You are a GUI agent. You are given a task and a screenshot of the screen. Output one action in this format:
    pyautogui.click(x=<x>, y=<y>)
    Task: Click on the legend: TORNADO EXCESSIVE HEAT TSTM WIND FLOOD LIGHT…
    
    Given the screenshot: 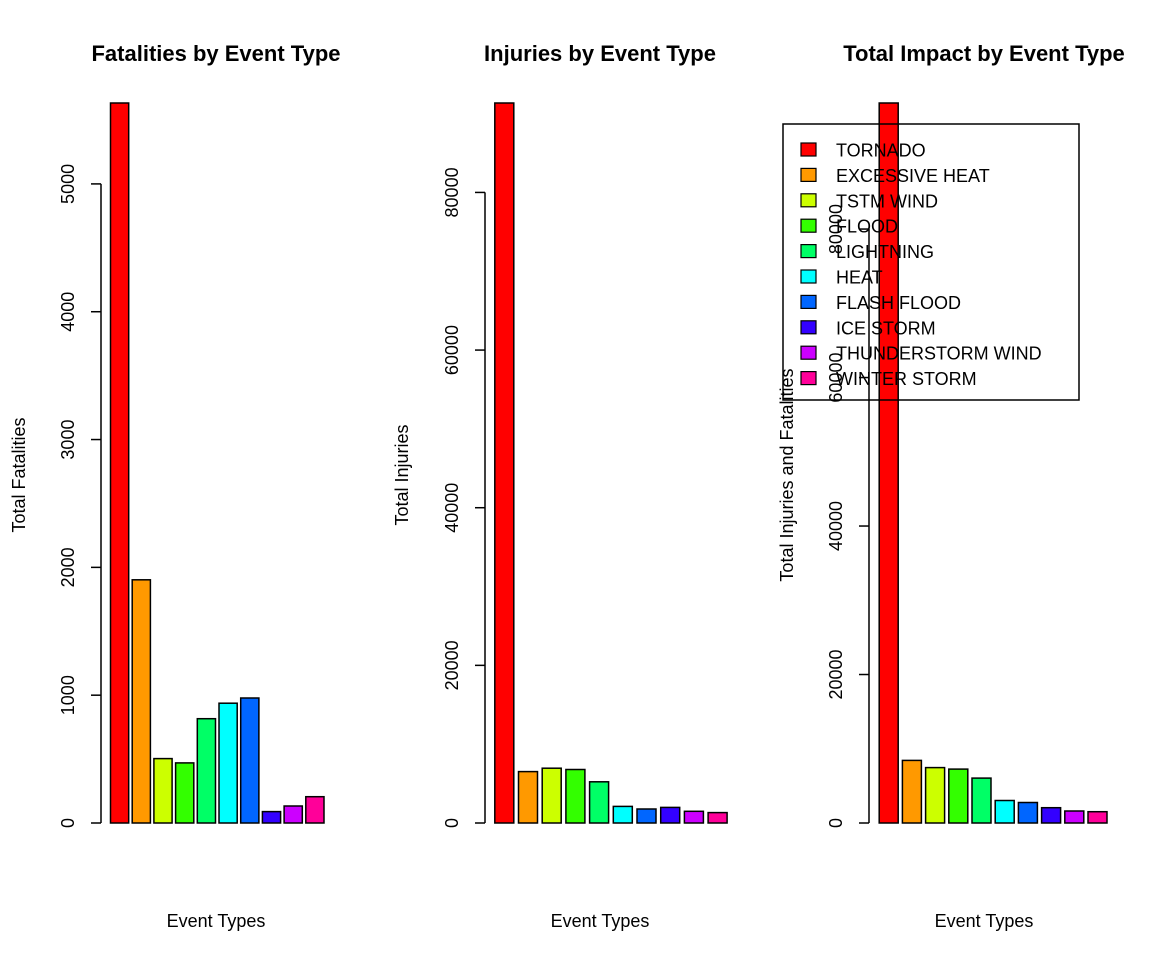 What is the action you would take?
    pyautogui.click(x=931, y=262)
    